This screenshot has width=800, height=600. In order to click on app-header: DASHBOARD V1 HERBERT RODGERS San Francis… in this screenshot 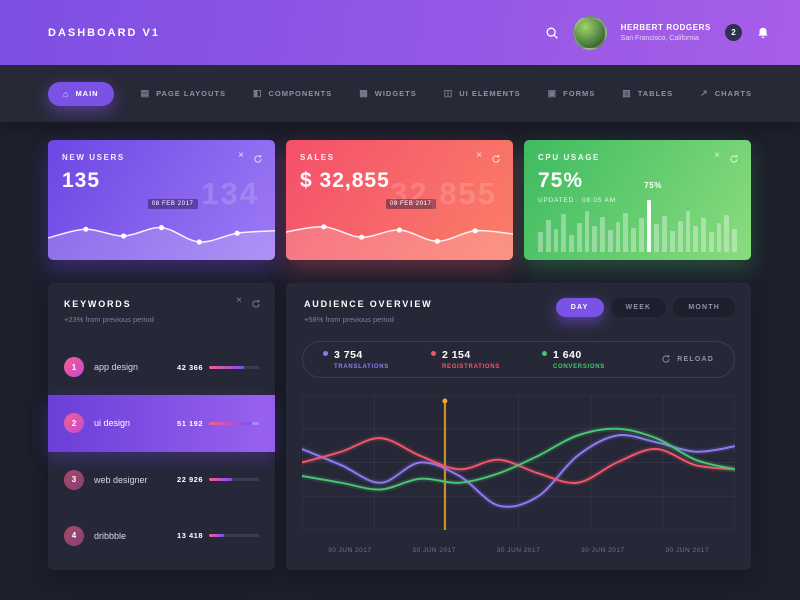, I will do `click(400, 32)`.